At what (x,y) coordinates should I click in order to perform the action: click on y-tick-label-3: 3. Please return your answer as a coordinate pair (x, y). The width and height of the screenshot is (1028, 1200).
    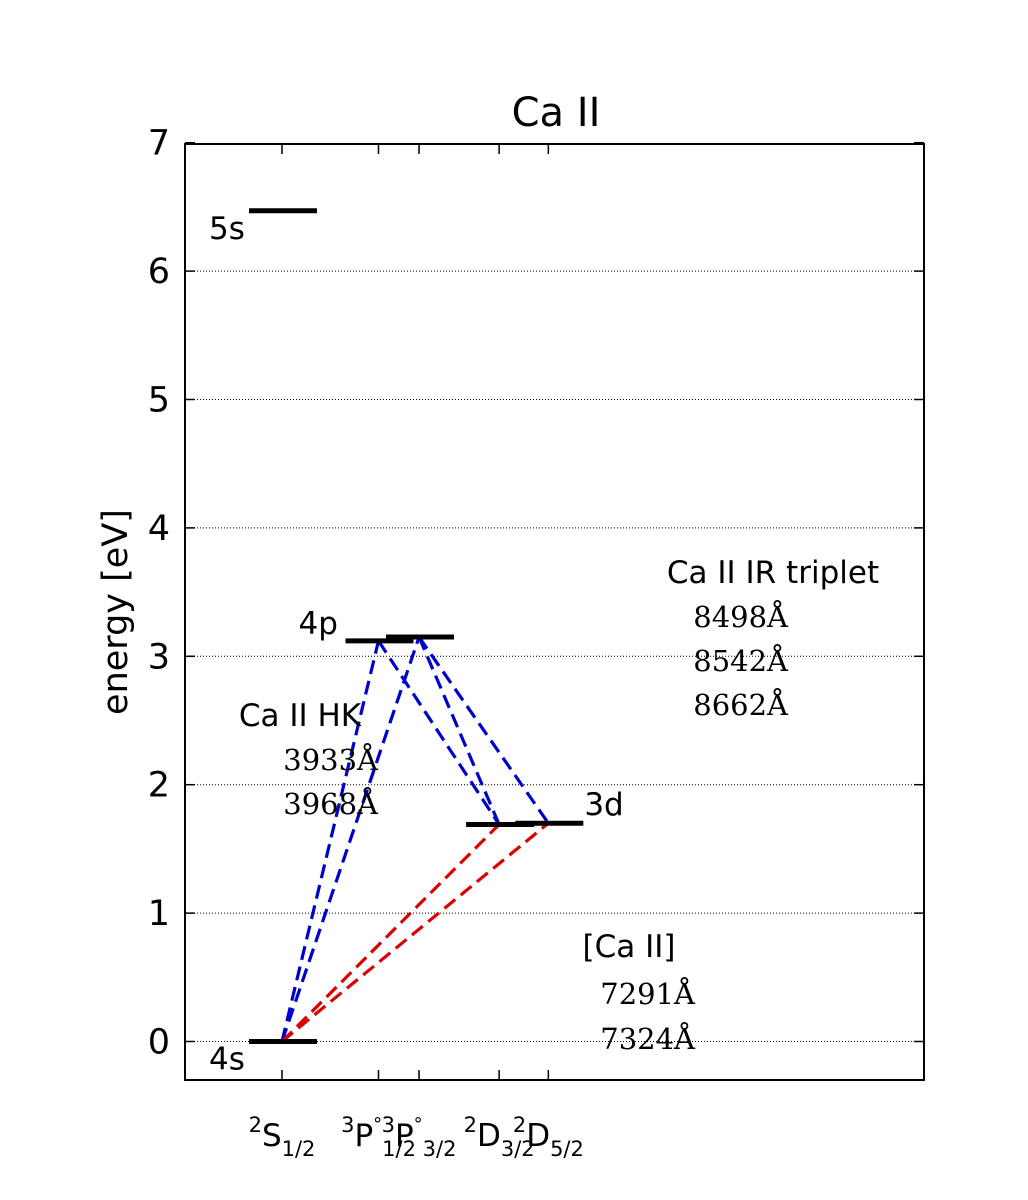
    Looking at the image, I should click on (159, 657).